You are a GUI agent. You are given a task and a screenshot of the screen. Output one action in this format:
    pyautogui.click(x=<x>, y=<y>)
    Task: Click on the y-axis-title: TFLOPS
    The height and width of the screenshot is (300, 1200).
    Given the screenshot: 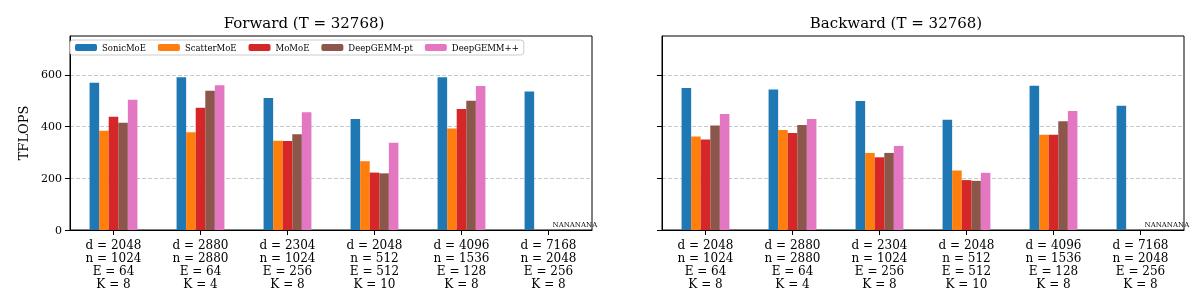 What is the action you would take?
    pyautogui.click(x=24, y=133)
    